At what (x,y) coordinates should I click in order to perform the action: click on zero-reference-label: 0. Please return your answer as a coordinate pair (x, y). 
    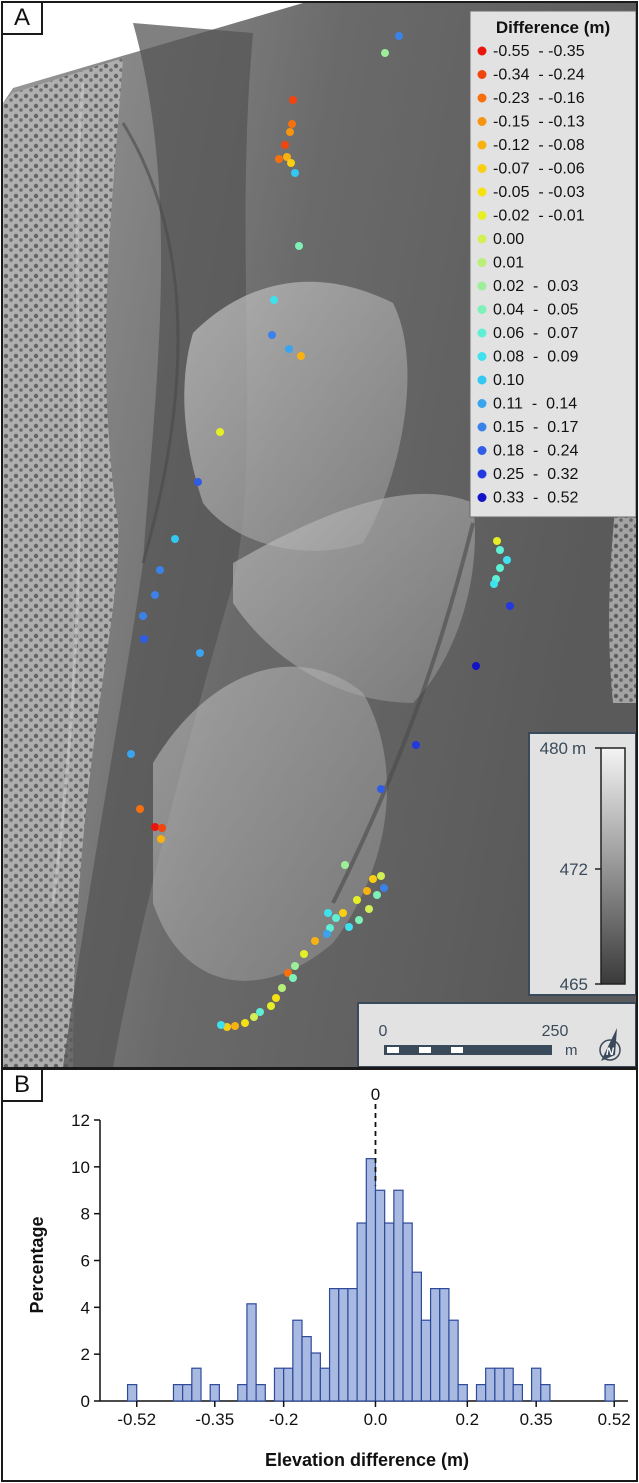
    Looking at the image, I should click on (375, 1094).